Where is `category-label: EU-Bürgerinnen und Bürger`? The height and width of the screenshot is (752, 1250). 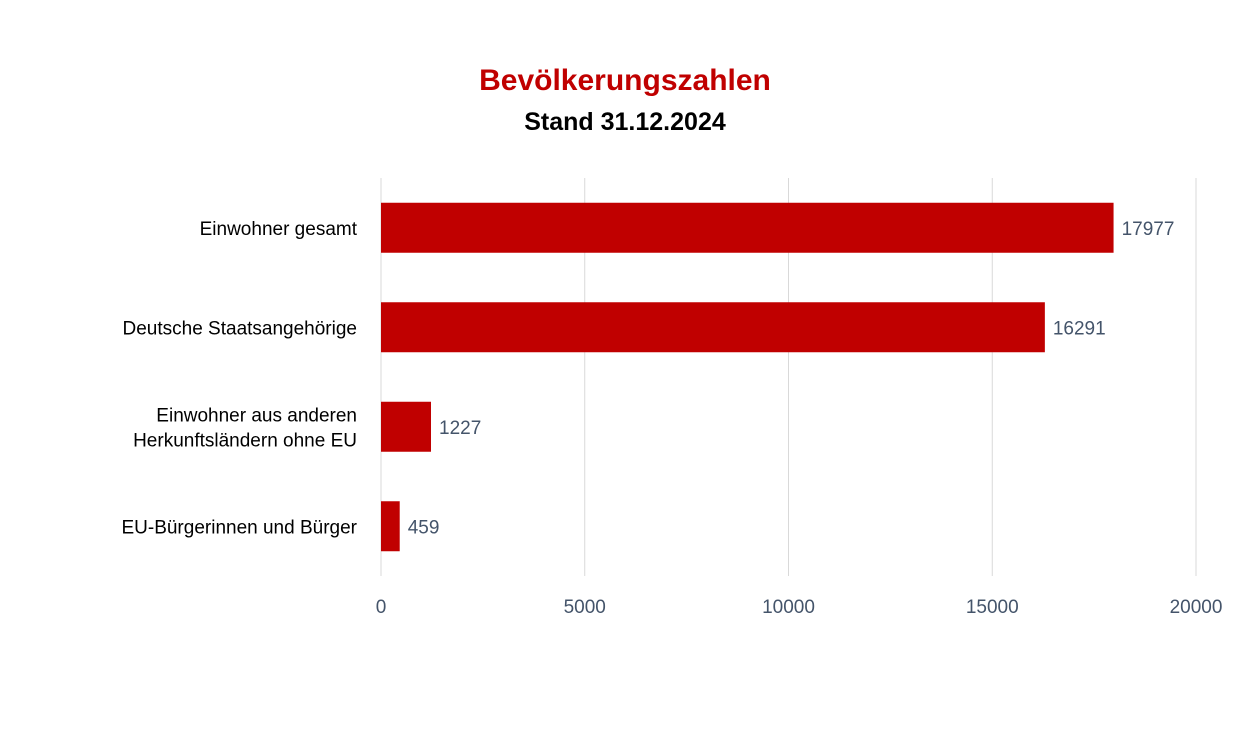 category-label: EU-Bürgerinnen und Bürger is located at coordinates (239, 527).